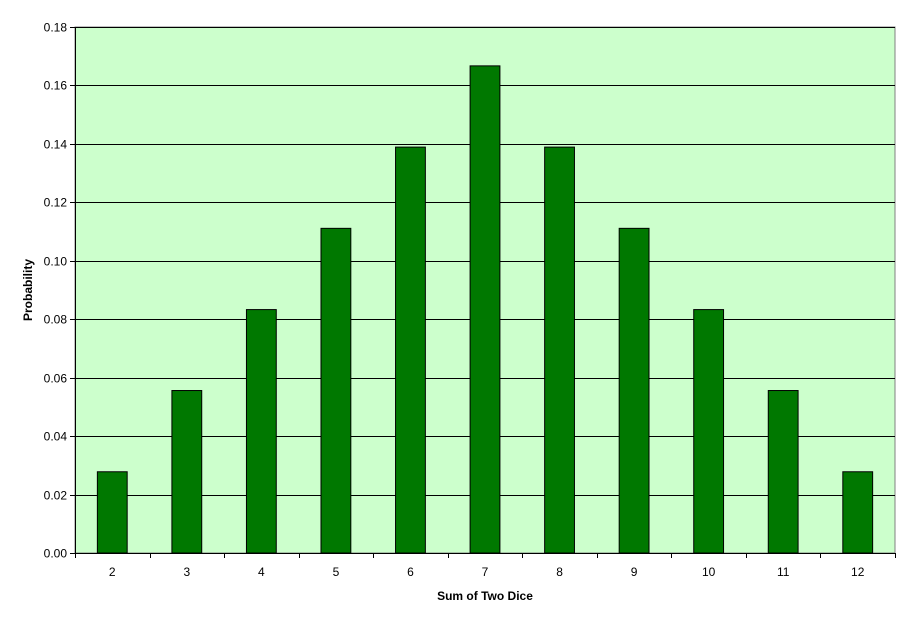  Describe the element at coordinates (56, 320) in the screenshot. I see `y-tick-label: 0.08` at that location.